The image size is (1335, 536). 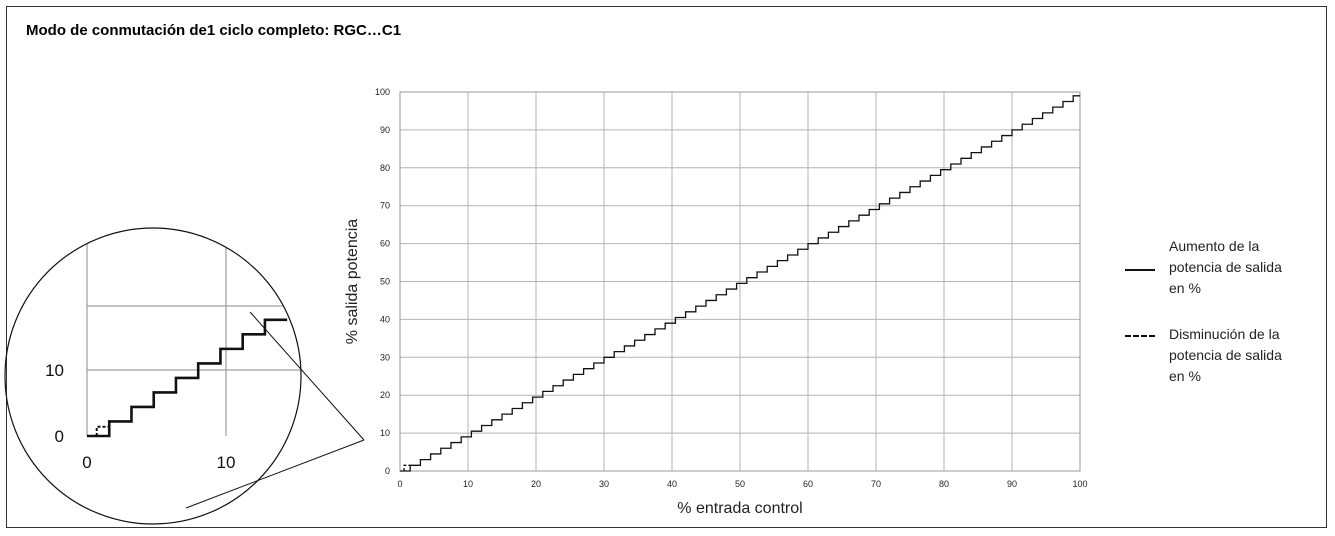 What do you see at coordinates (876, 484) in the screenshot?
I see `x-tick-label: 70` at bounding box center [876, 484].